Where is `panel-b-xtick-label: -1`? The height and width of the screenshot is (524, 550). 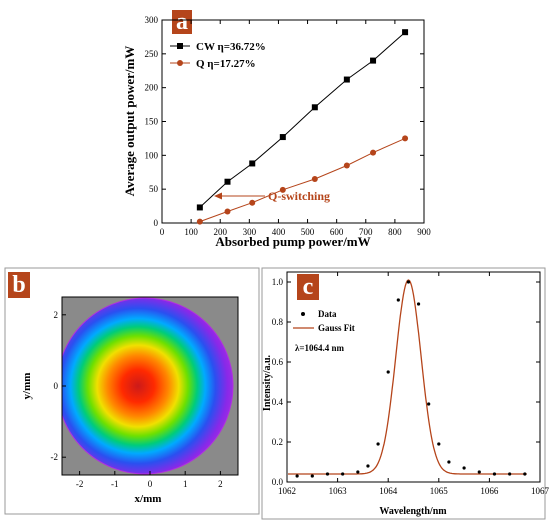 panel-b-xtick-label: -1 is located at coordinates (115, 484).